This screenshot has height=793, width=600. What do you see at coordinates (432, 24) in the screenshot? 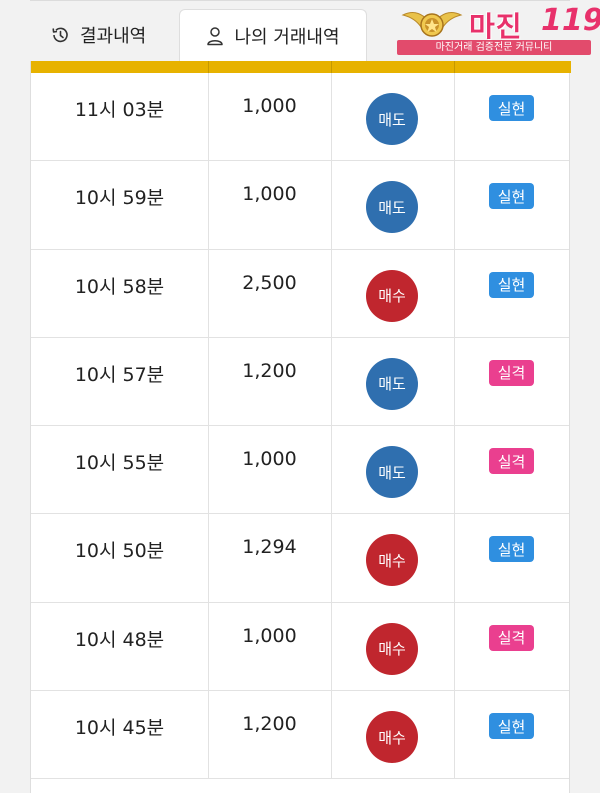
I see `eagle-emblem-icon` at bounding box center [432, 24].